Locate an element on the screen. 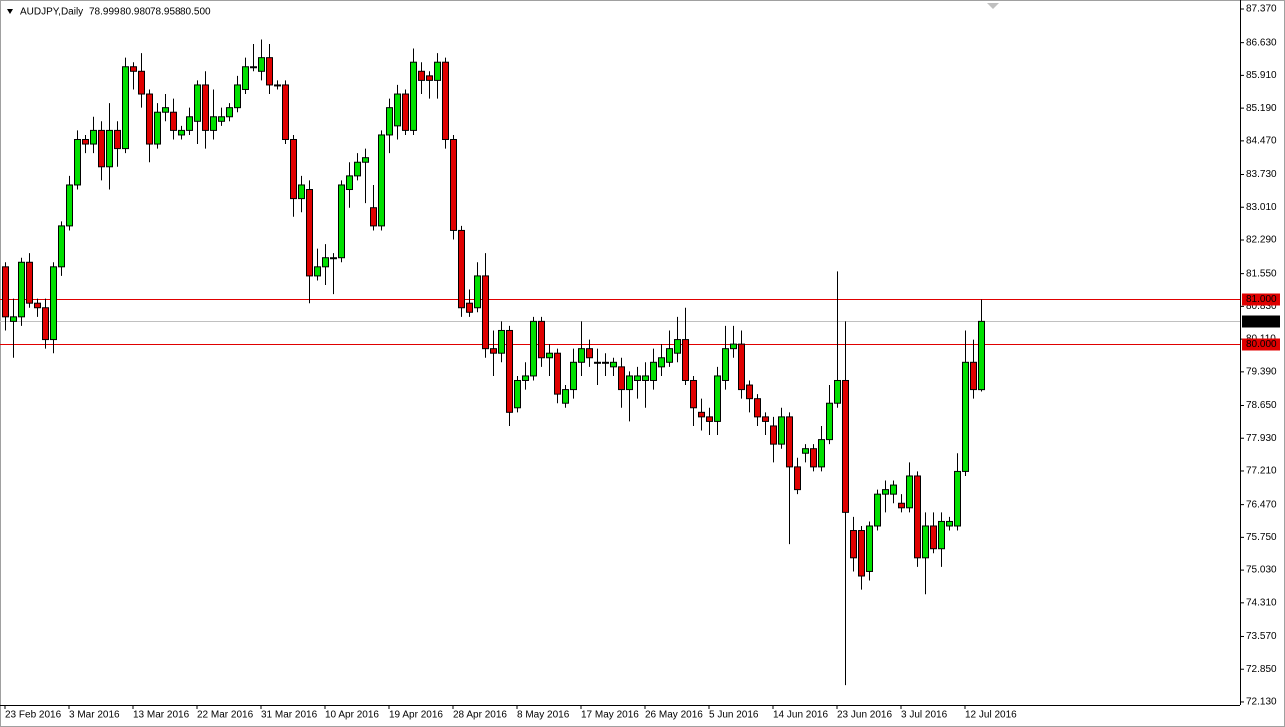 This screenshot has width=1285, height=727. header-close: 80.500 is located at coordinates (195, 12).